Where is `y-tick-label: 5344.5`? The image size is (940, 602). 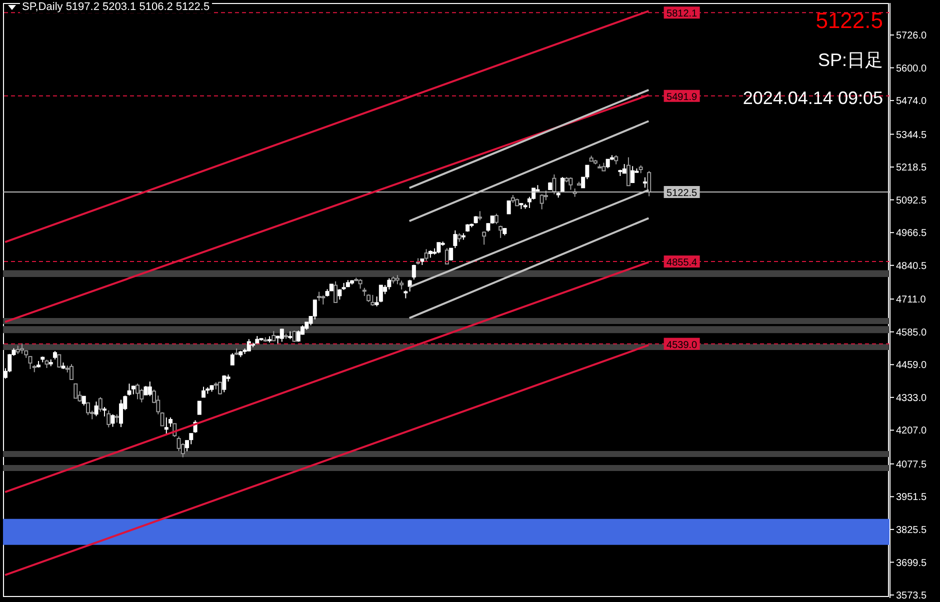
y-tick-label: 5344.5 is located at coordinates (912, 135).